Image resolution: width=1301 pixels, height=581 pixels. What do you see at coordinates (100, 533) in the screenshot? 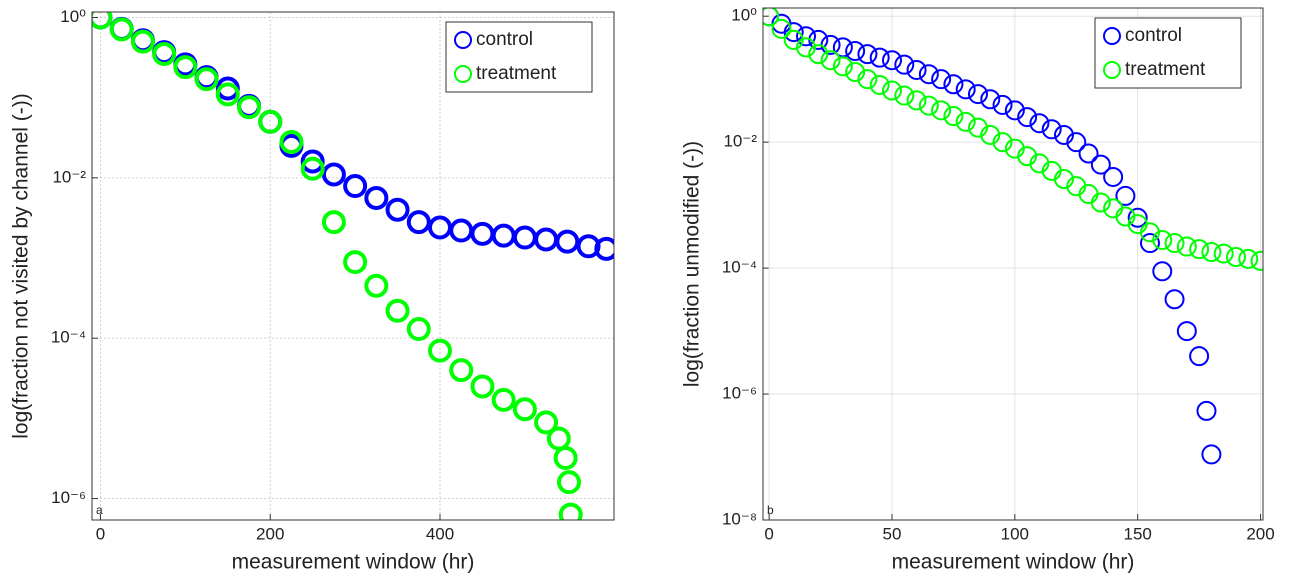
I see `x-tick-label: 0` at bounding box center [100, 533].